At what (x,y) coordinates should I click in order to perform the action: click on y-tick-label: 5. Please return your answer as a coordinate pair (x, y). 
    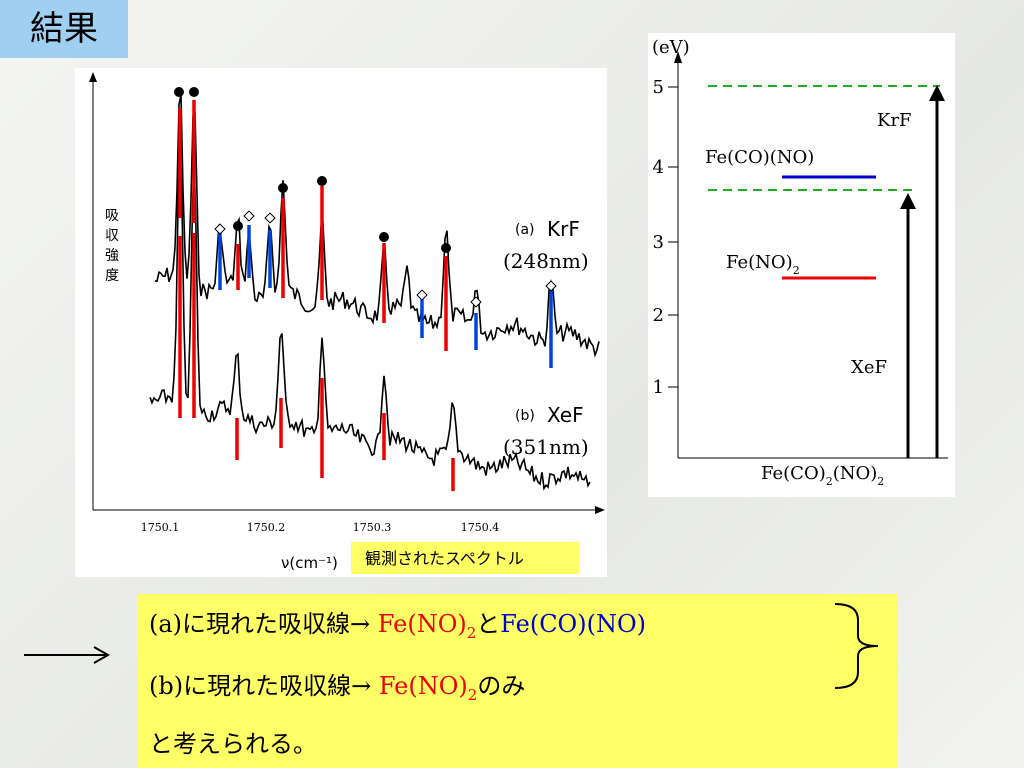
    Looking at the image, I should click on (658, 87).